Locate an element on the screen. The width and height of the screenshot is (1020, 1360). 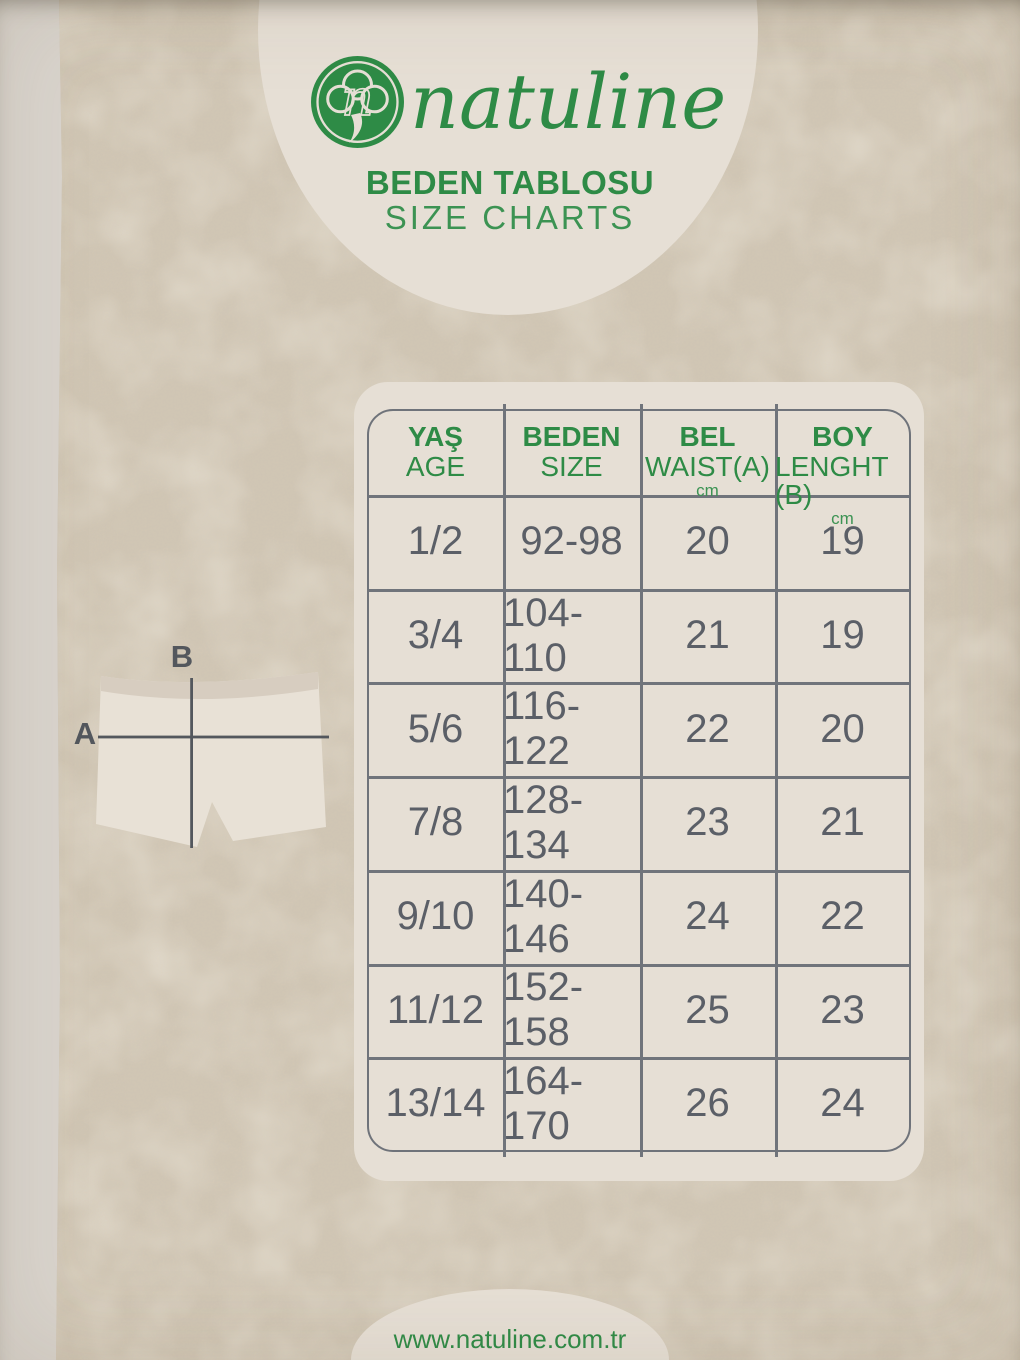
header-label-tr: BEDEN is located at coordinates (571, 436).